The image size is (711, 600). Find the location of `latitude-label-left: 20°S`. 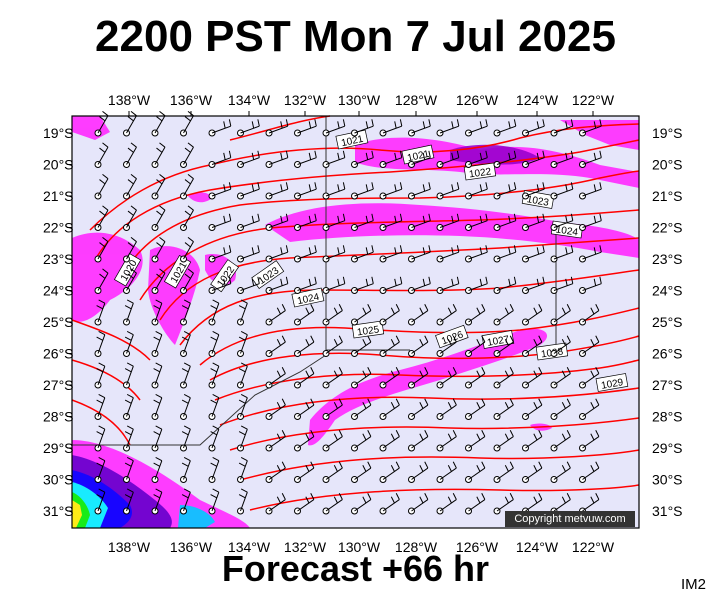

latitude-label-left: 20°S is located at coordinates (58, 165).